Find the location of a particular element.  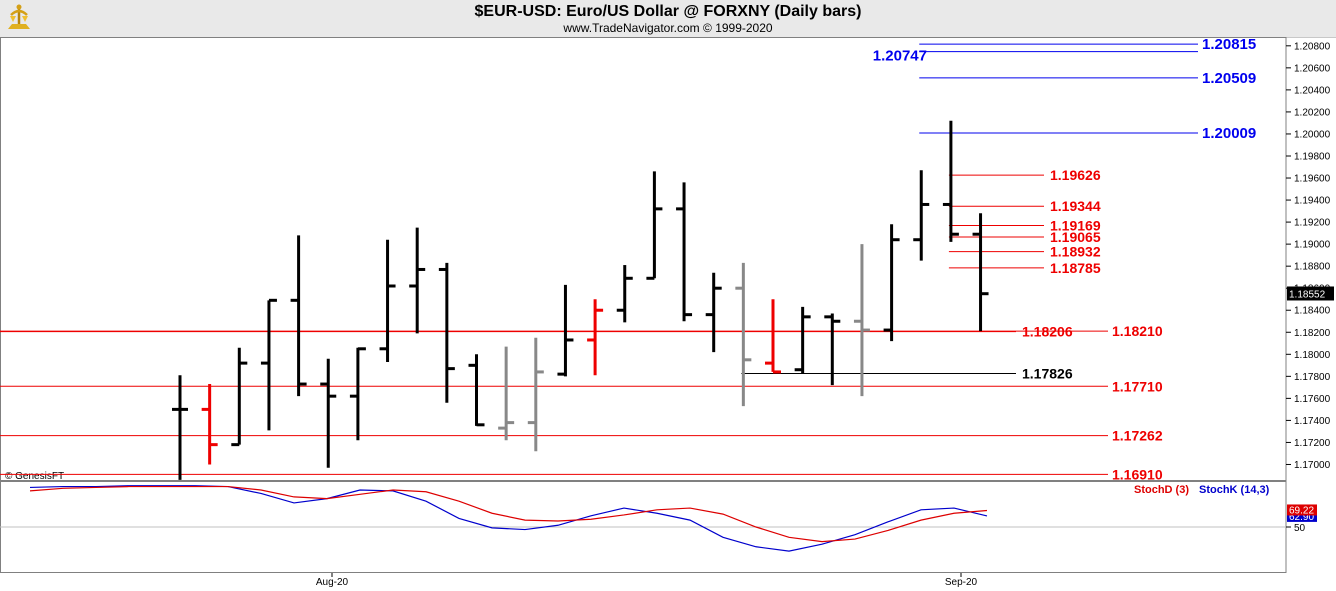

level-label: 1.19344 is located at coordinates (1075, 206).